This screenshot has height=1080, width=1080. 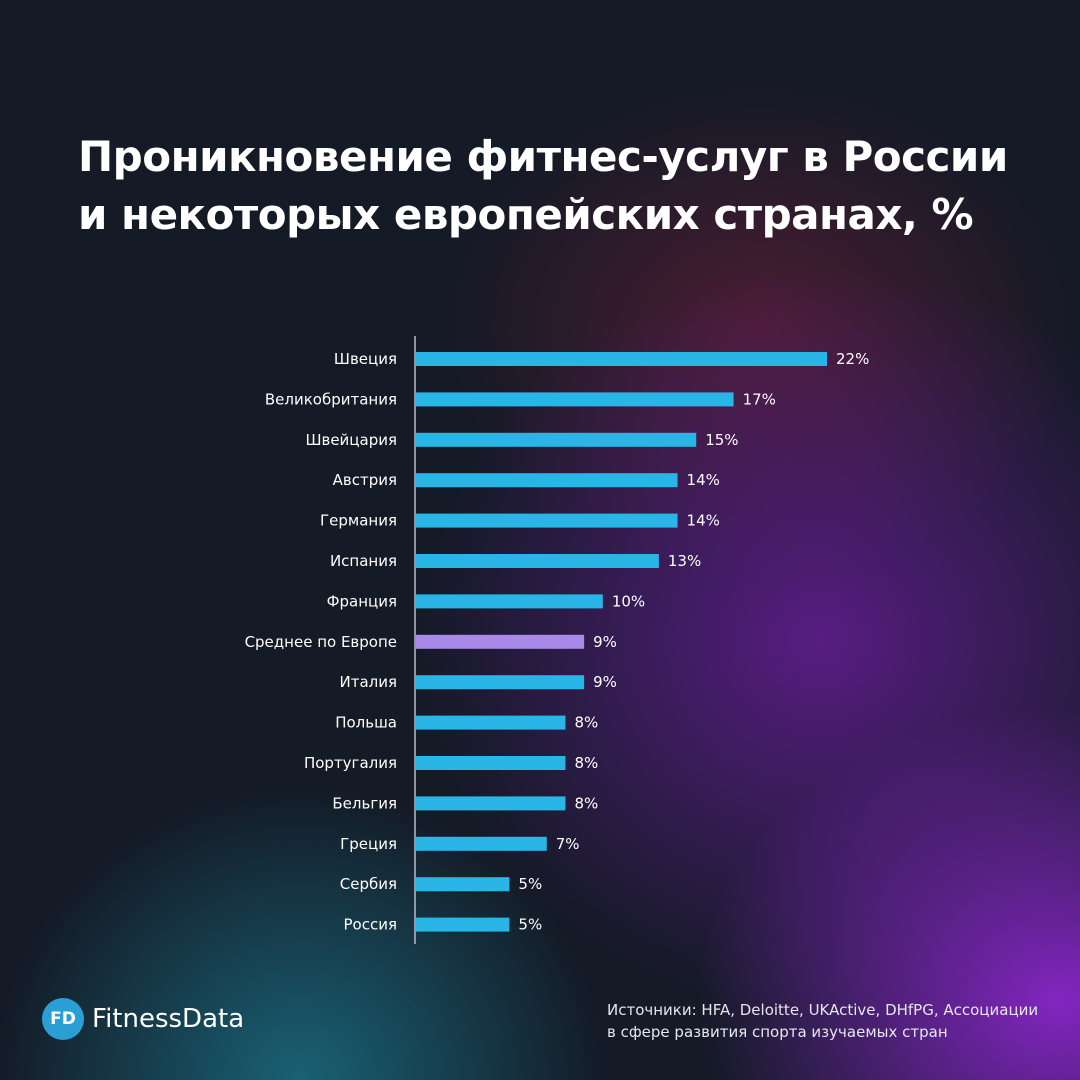 What do you see at coordinates (526, 214) in the screenshot?
I see `chart-title-line-2: и некоторых европейских странах, %` at bounding box center [526, 214].